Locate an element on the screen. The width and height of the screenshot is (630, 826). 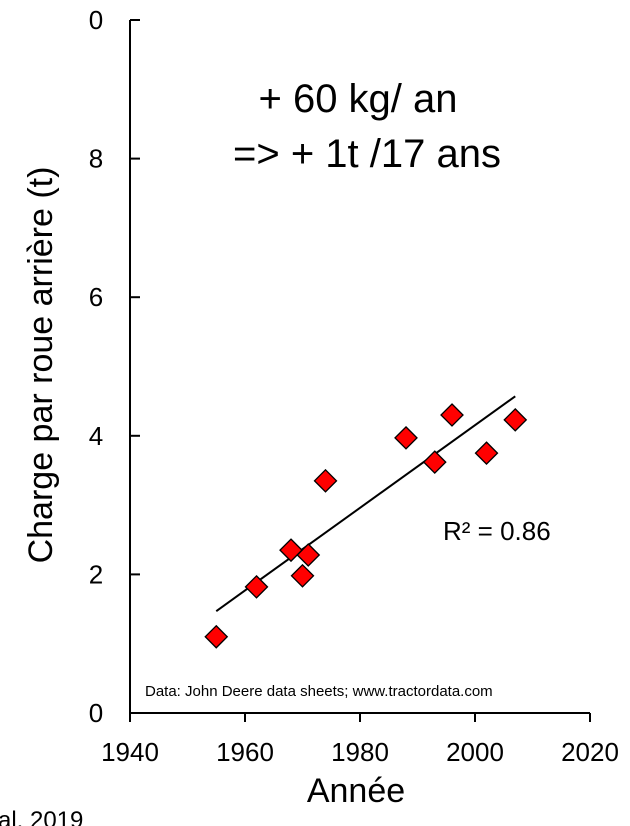
x-tick-label: 2000 is located at coordinates (475, 752).